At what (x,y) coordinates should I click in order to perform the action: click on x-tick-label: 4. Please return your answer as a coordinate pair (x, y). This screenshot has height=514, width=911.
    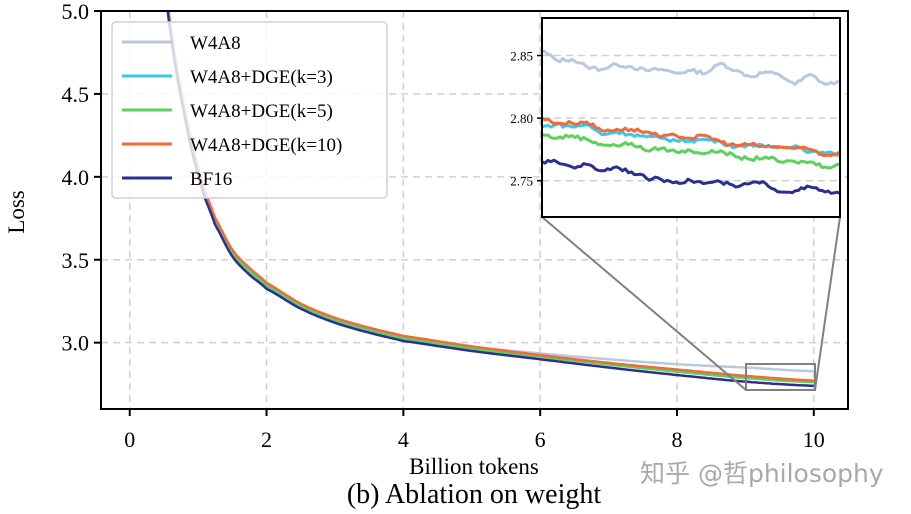
    Looking at the image, I should click on (403, 439).